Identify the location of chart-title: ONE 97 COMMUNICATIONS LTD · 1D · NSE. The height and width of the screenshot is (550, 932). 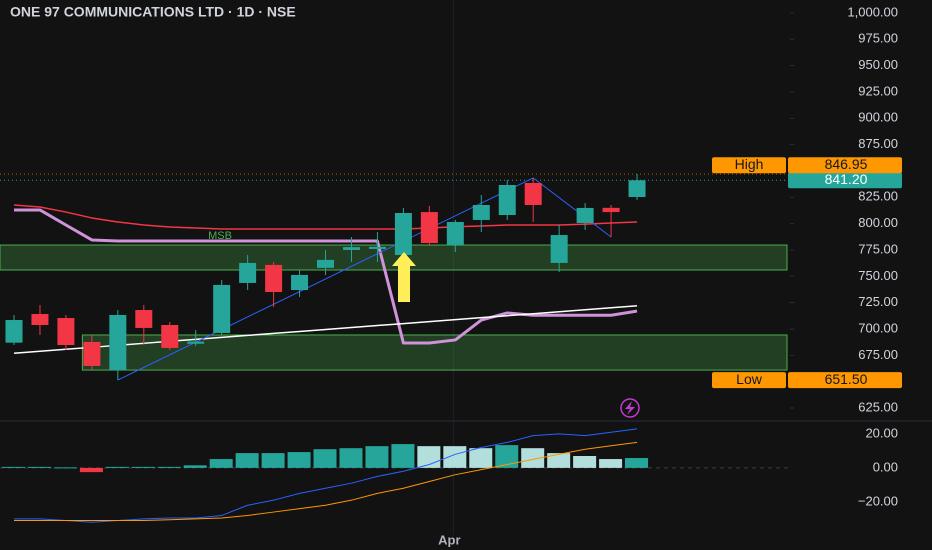
(153, 12).